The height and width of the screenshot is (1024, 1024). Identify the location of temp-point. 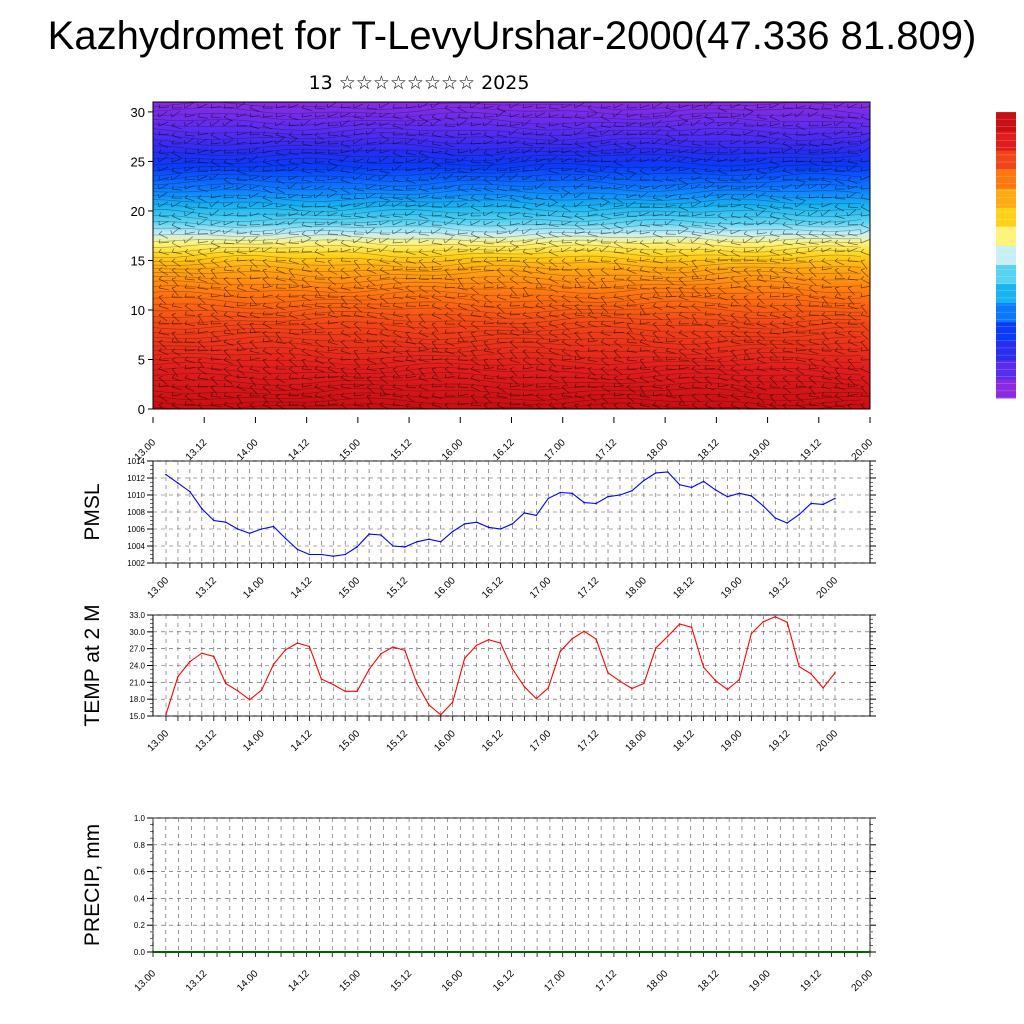
(464, 658).